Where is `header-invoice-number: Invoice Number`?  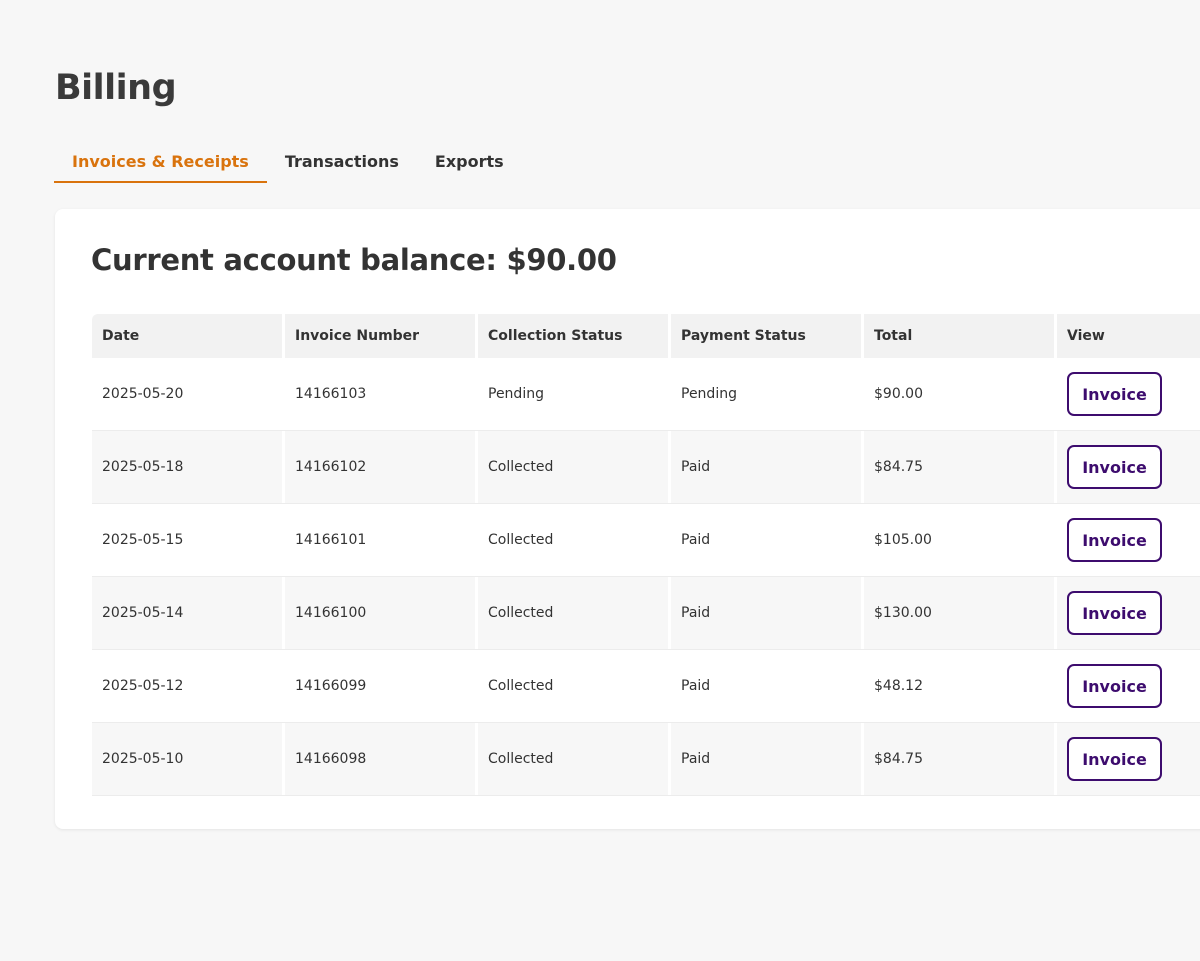
header-invoice-number: Invoice Number is located at coordinates (380, 336).